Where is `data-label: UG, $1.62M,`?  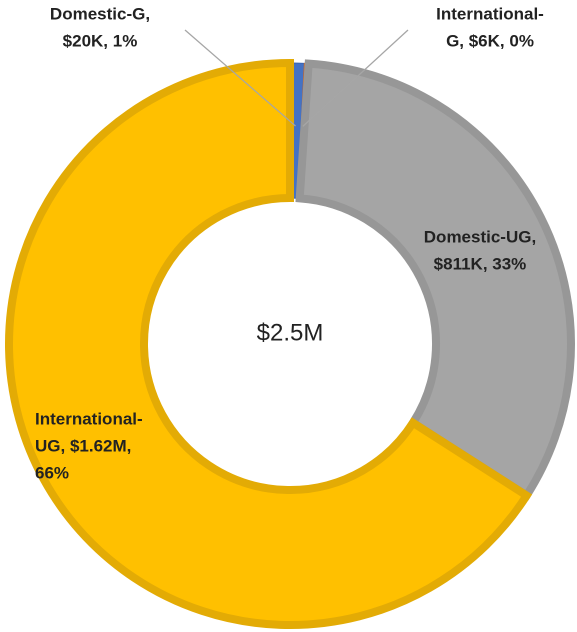
data-label: UG, $1.62M, is located at coordinates (83, 445).